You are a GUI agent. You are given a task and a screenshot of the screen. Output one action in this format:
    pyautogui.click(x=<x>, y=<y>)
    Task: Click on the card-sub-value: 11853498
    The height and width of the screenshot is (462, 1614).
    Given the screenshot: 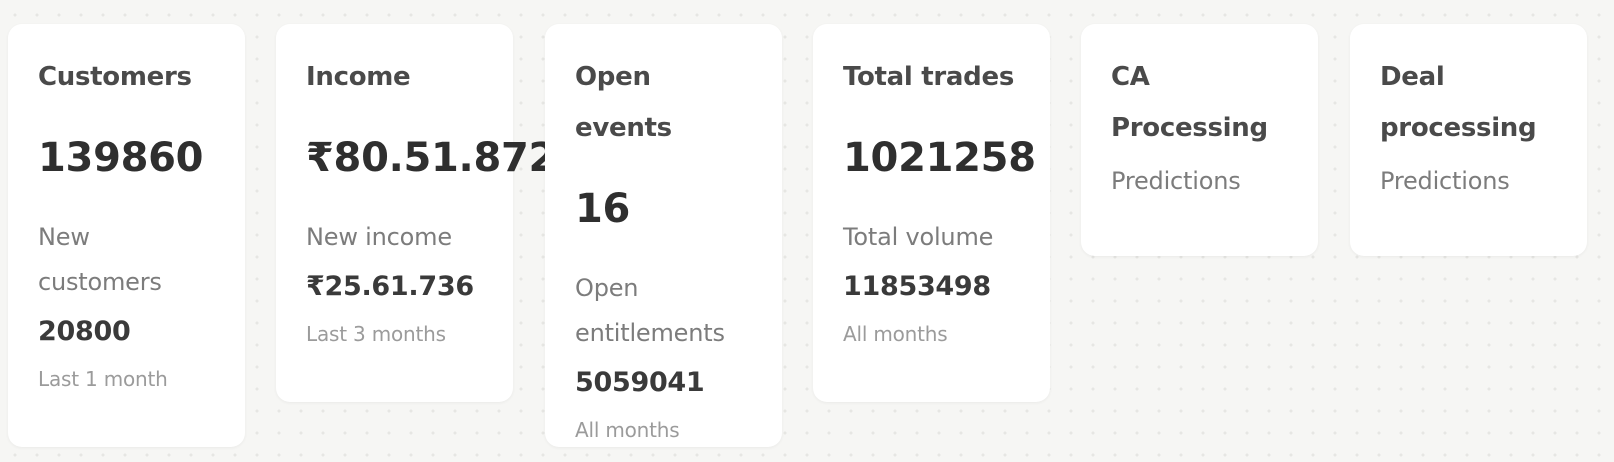 What is the action you would take?
    pyautogui.click(x=917, y=286)
    